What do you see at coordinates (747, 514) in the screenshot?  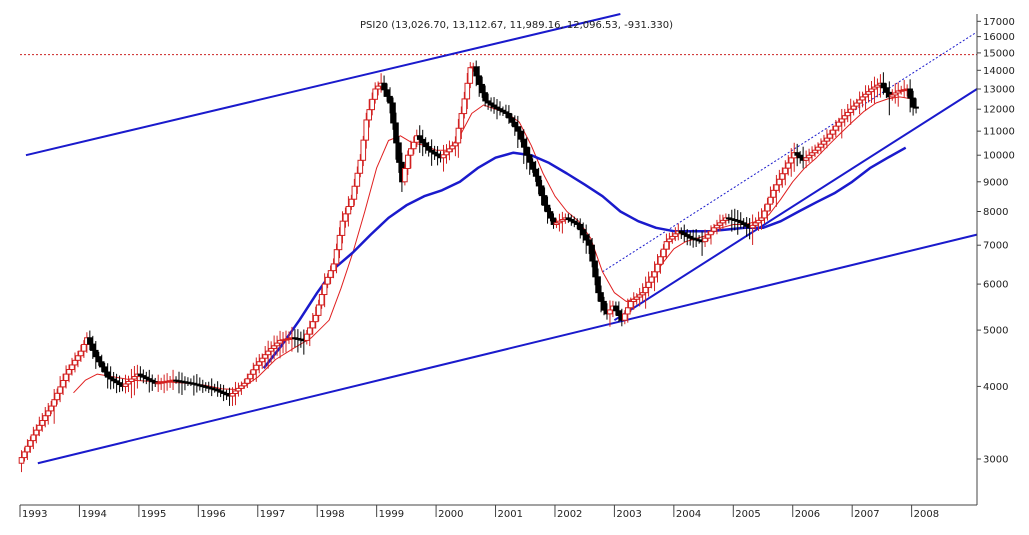 I see `x-tick-label: 2005` at bounding box center [747, 514].